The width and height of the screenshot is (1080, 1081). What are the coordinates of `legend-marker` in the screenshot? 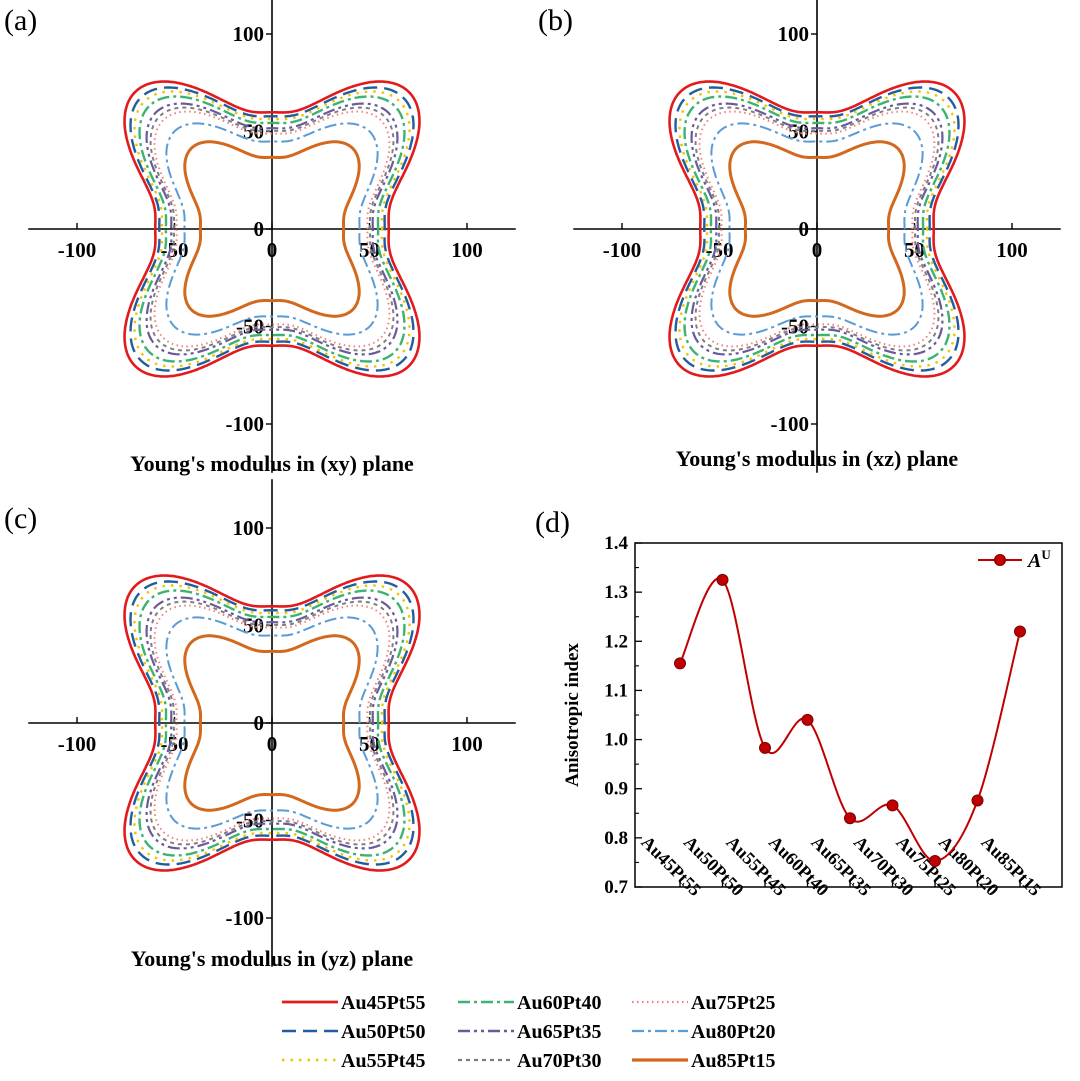 It's located at (1000, 560).